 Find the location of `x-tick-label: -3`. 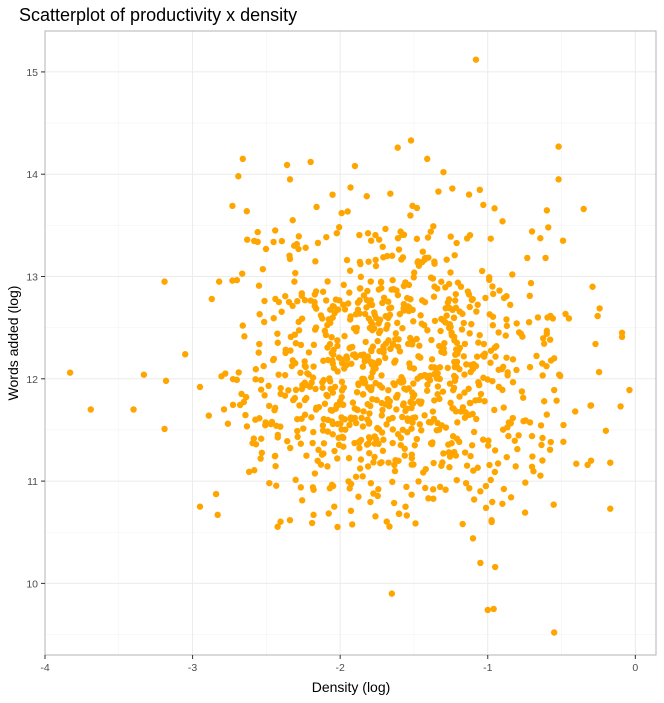

x-tick-label: -3 is located at coordinates (192, 668).